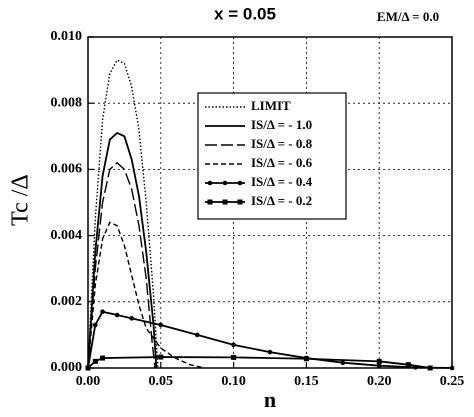 The height and width of the screenshot is (417, 474). Describe the element at coordinates (270, 399) in the screenshot. I see `x-axis-label: n` at that location.